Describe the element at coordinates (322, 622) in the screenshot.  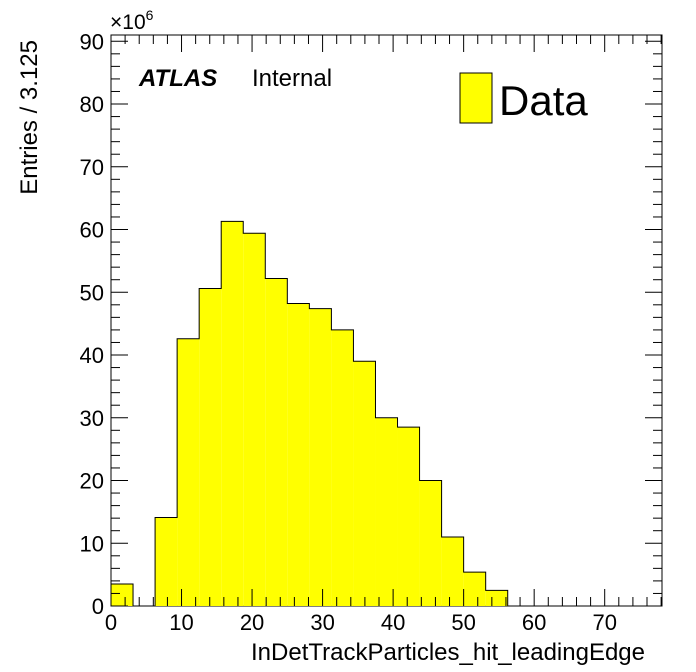
I see `x-tick-label: 30` at that location.